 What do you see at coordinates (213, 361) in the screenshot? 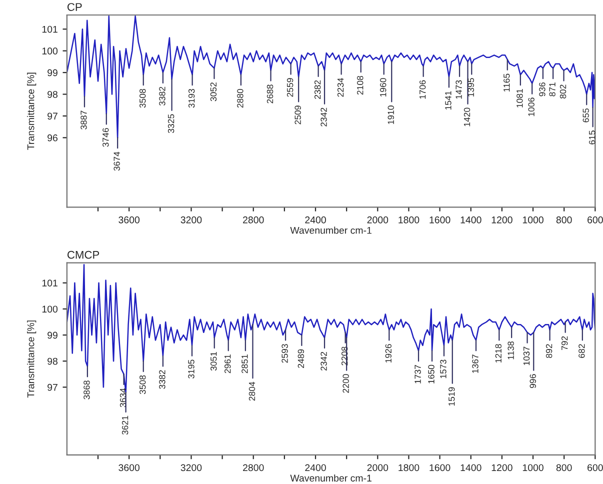
I see `annotation: 3051` at bounding box center [213, 361].